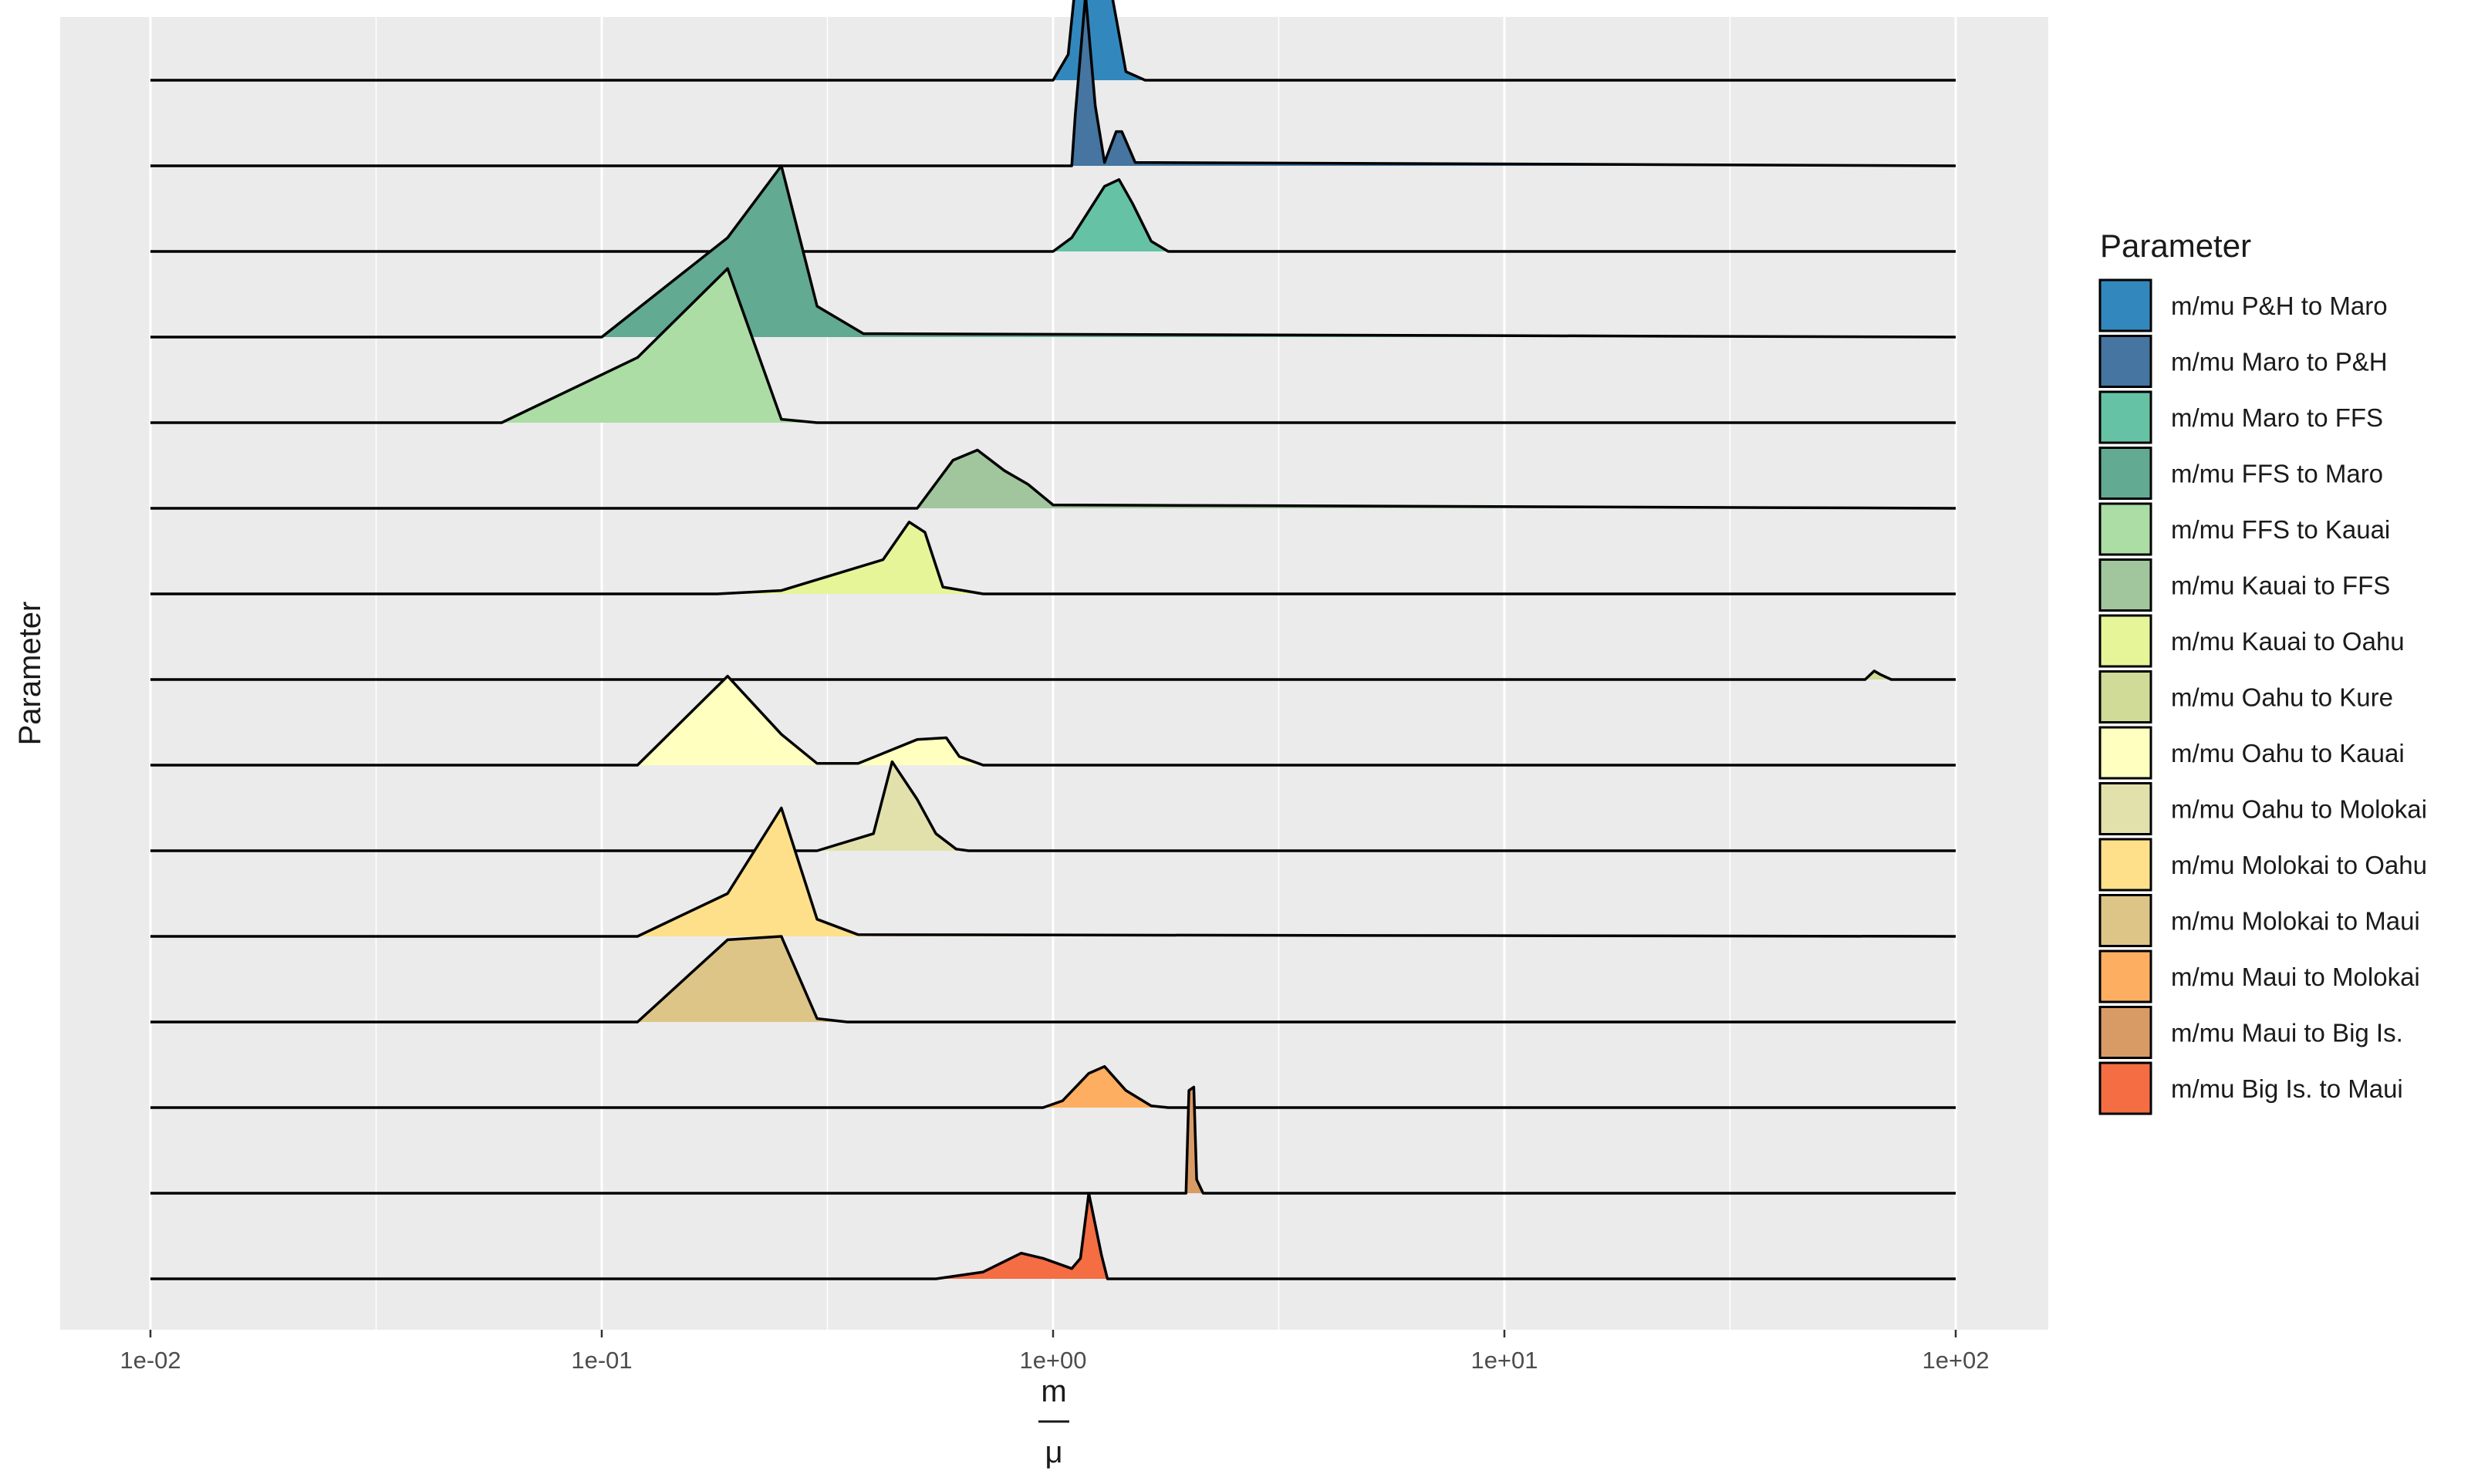 The height and width of the screenshot is (1484, 2478). What do you see at coordinates (1504, 1360) in the screenshot?
I see `x-tick-label: 1e+01` at bounding box center [1504, 1360].